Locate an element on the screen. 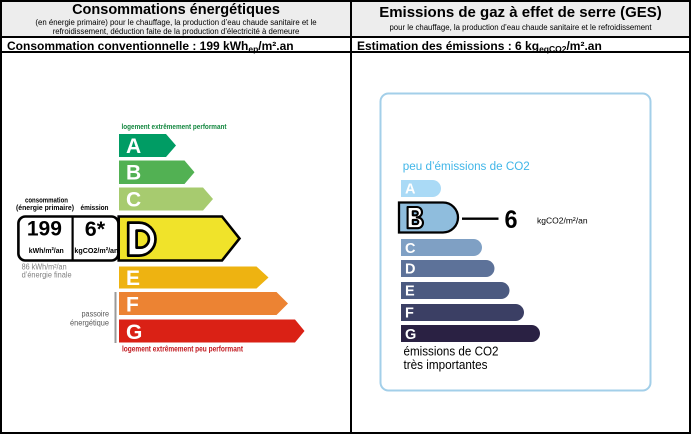  svg-text: passoire is located at coordinates (96, 314).